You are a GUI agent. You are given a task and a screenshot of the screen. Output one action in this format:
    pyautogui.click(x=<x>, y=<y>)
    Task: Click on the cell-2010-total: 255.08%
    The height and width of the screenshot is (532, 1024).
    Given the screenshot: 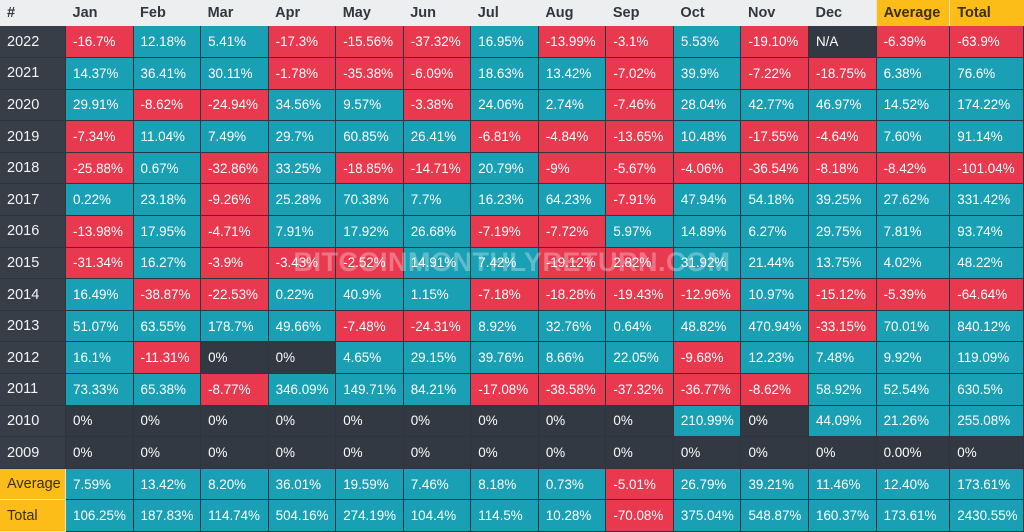 What is the action you would take?
    pyautogui.click(x=986, y=421)
    